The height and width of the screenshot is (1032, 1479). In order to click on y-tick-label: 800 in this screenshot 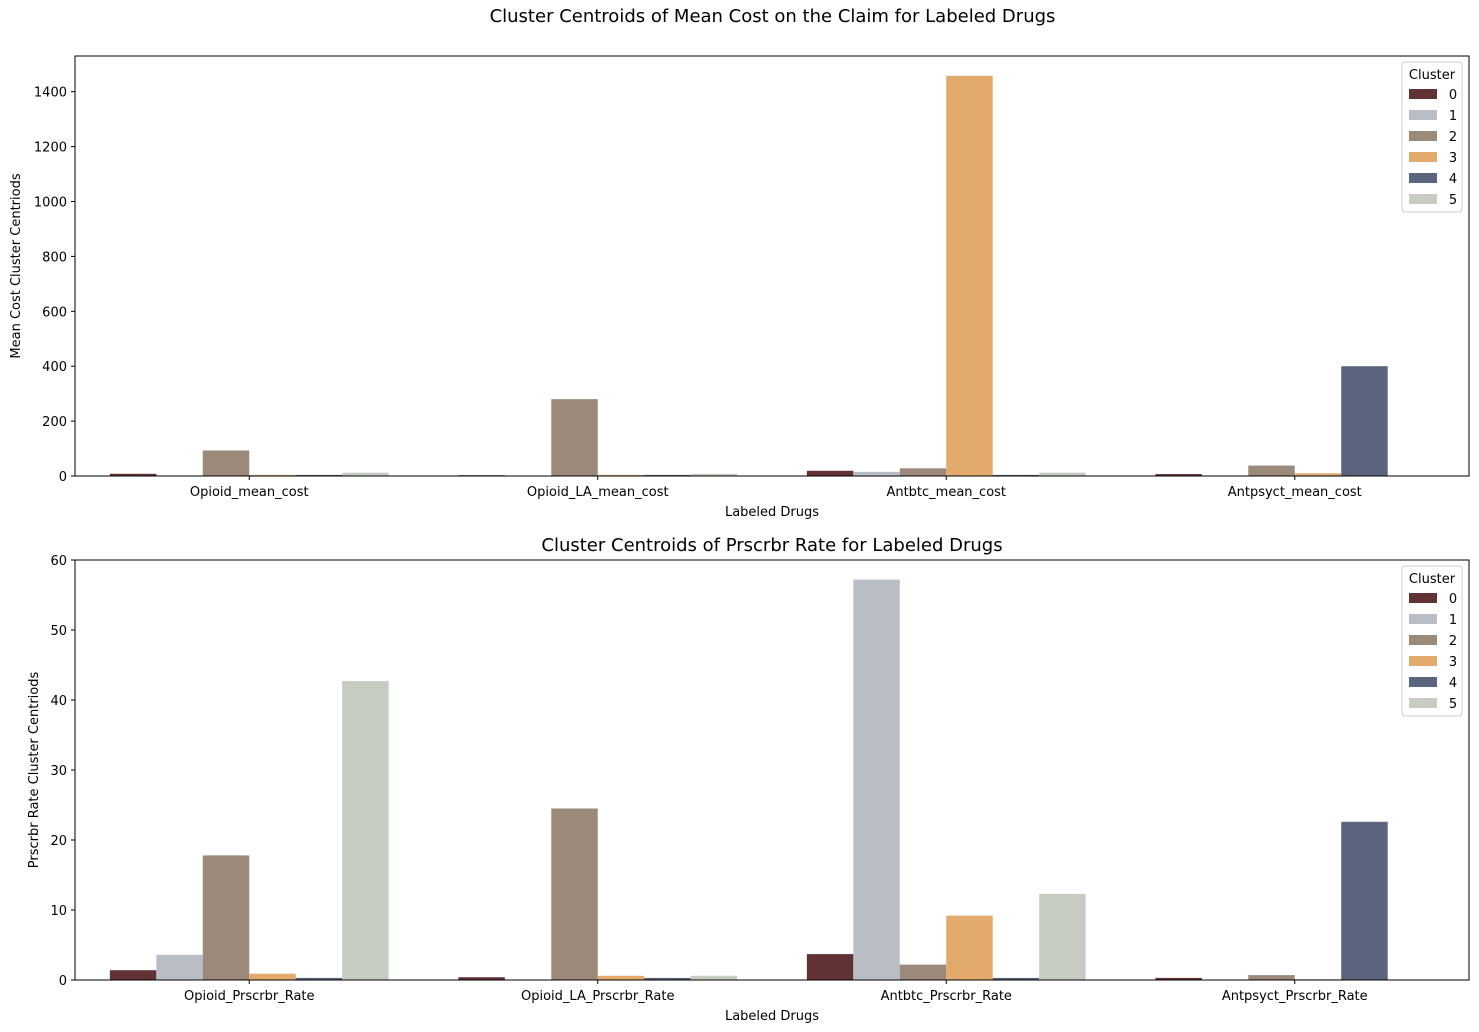, I will do `click(54, 257)`.